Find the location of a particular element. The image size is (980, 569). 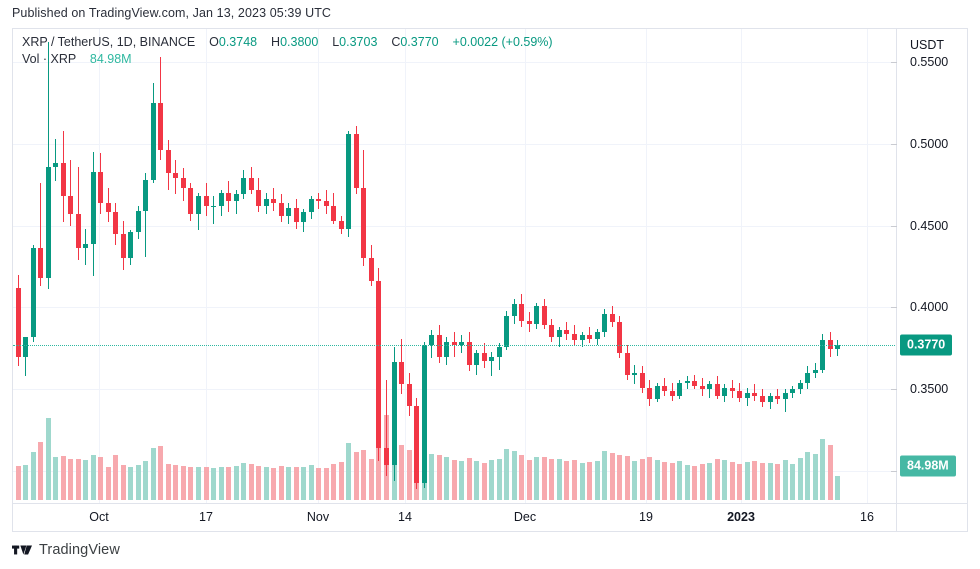

price-axis-label: 0.5500 is located at coordinates (929, 62).